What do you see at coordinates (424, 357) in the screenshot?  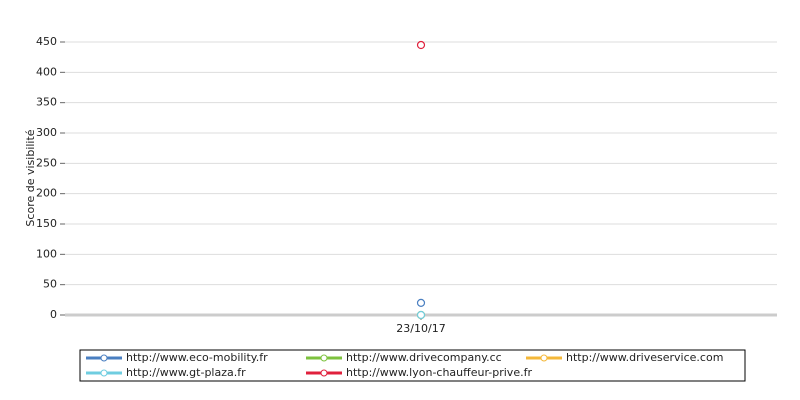 I see `legend-label: http://www.drivecompany.cc` at bounding box center [424, 357].